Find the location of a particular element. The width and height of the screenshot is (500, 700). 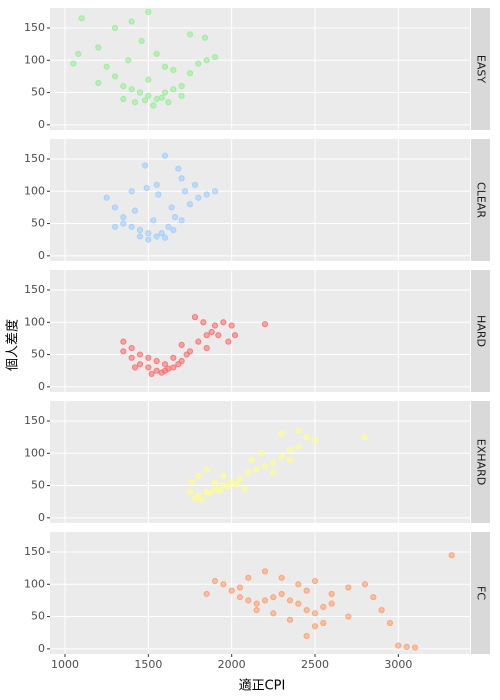

y-axis-title: 個人差度 is located at coordinates (13, 345).